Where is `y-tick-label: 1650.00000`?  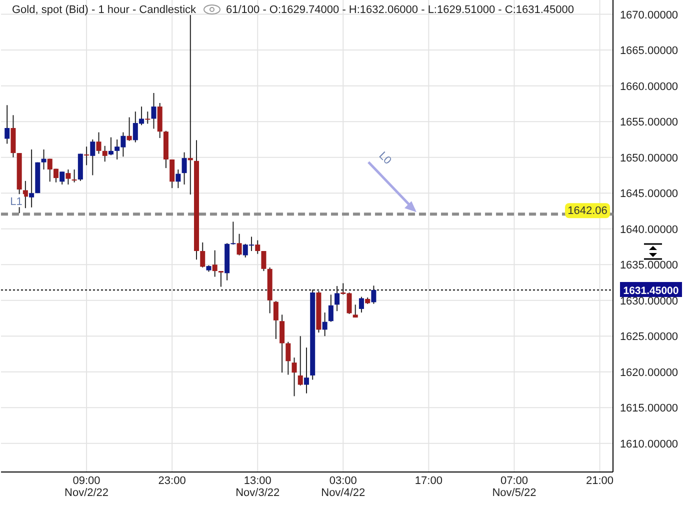
y-tick-label: 1650.00000 is located at coordinates (649, 158).